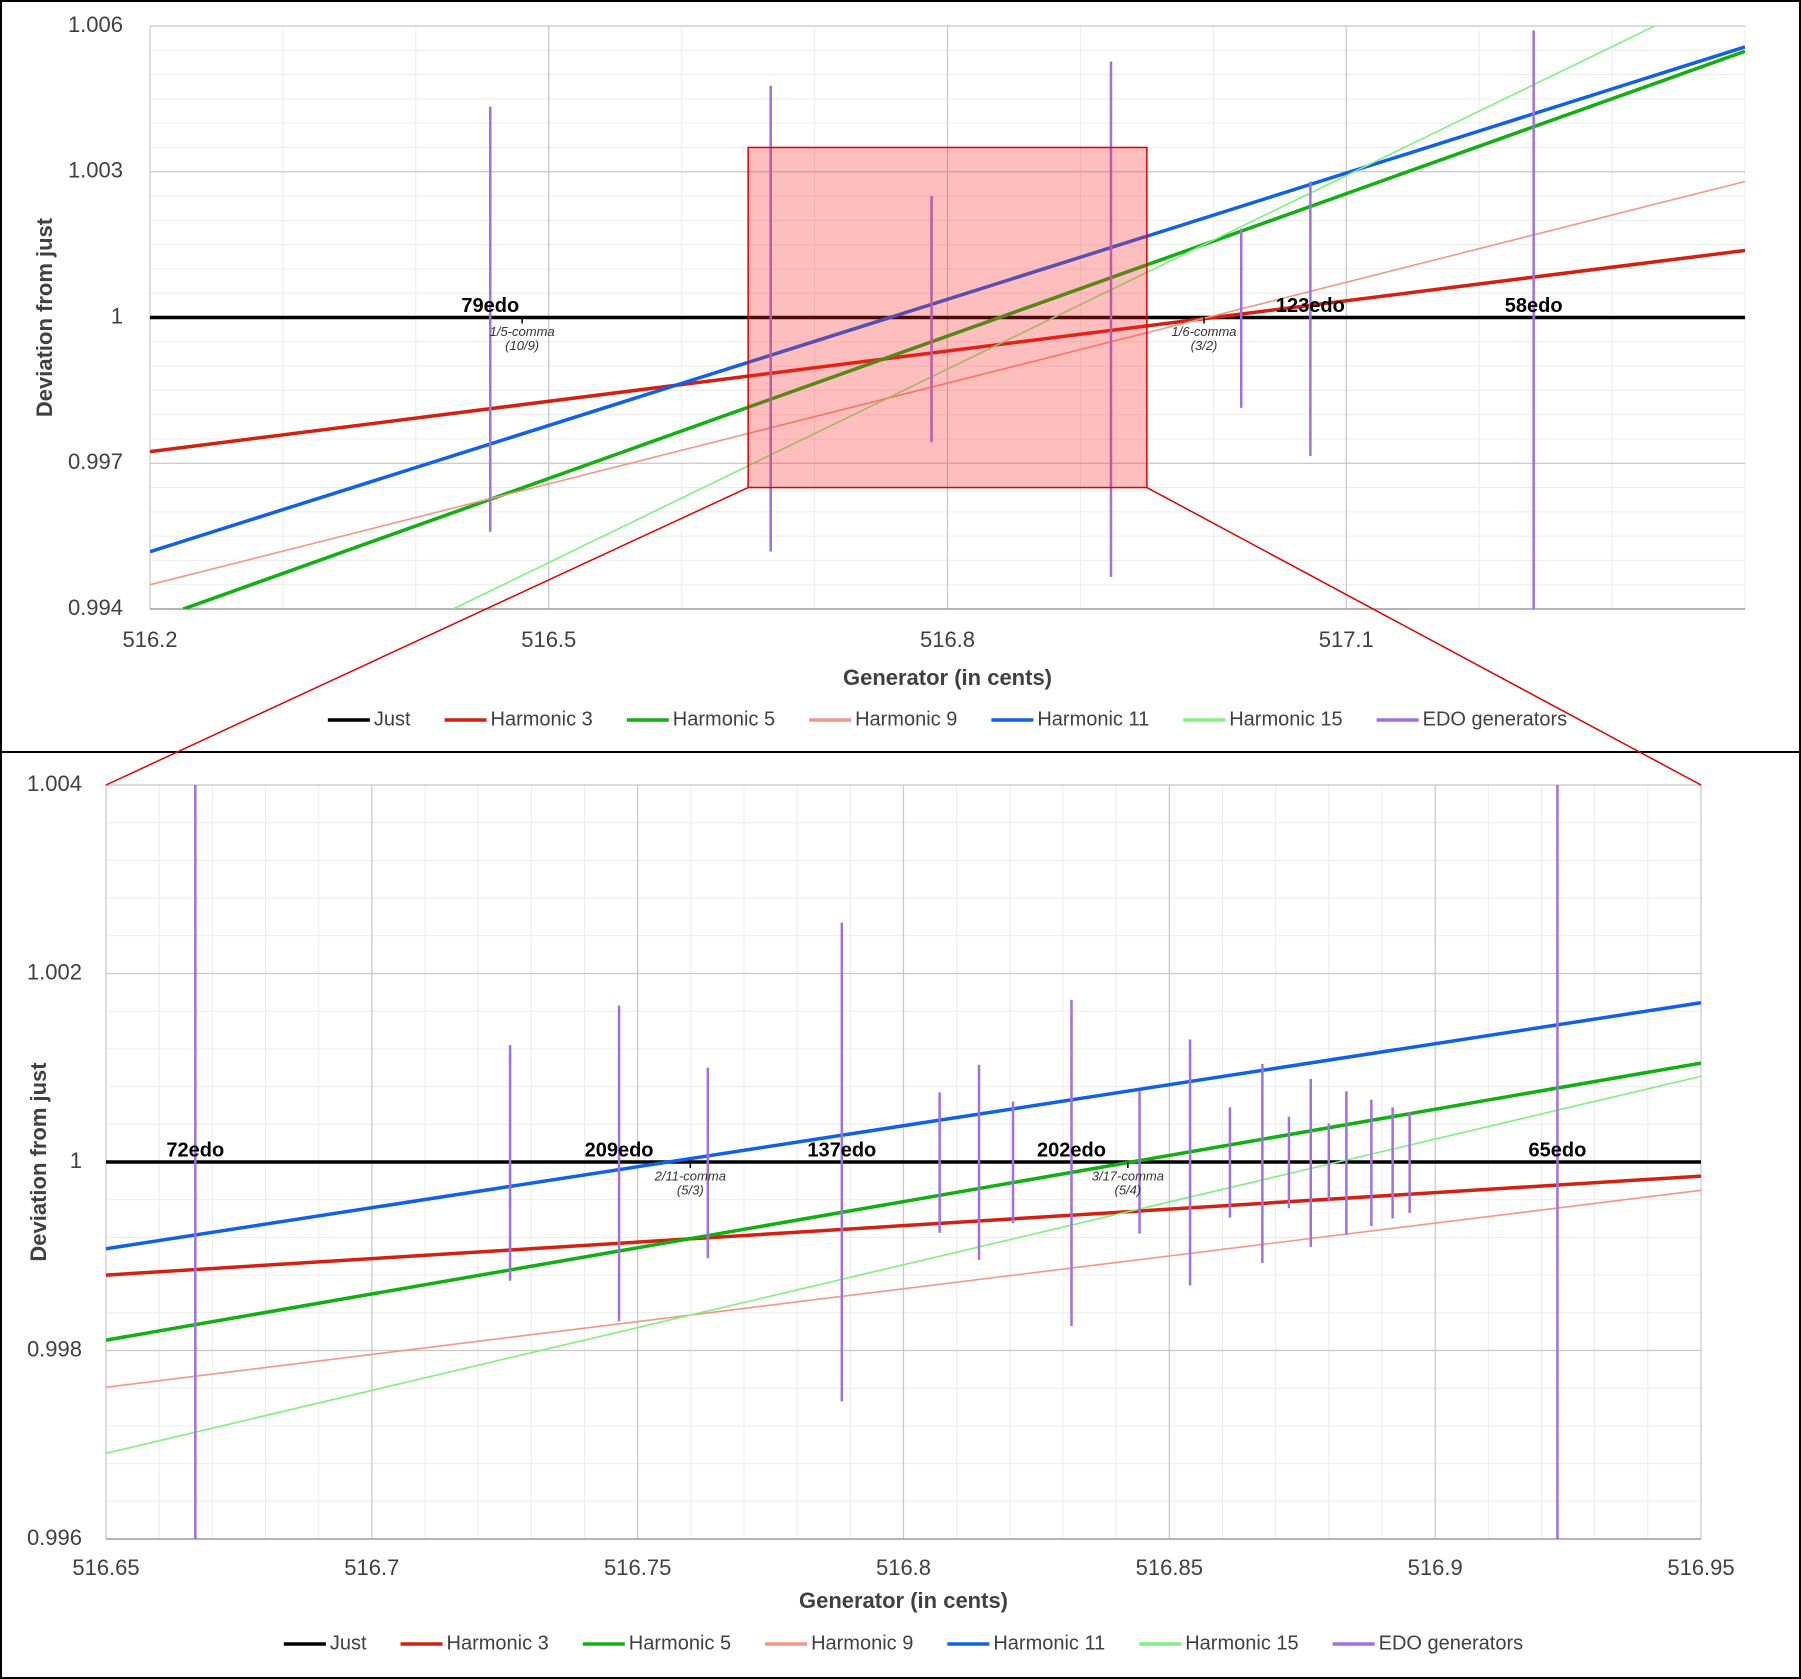 This screenshot has width=1801, height=1679. Describe the element at coordinates (54, 1348) in the screenshot. I see `y-tick-label: 0.998` at that location.